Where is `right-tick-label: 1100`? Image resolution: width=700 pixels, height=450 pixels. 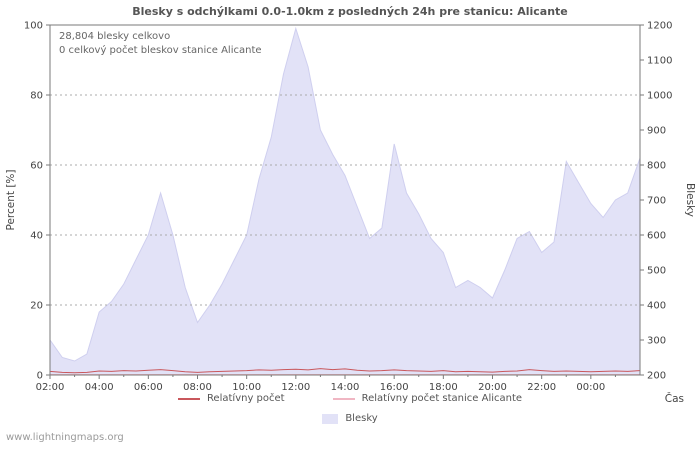
right-tick-label: 1100 is located at coordinates (659, 61).